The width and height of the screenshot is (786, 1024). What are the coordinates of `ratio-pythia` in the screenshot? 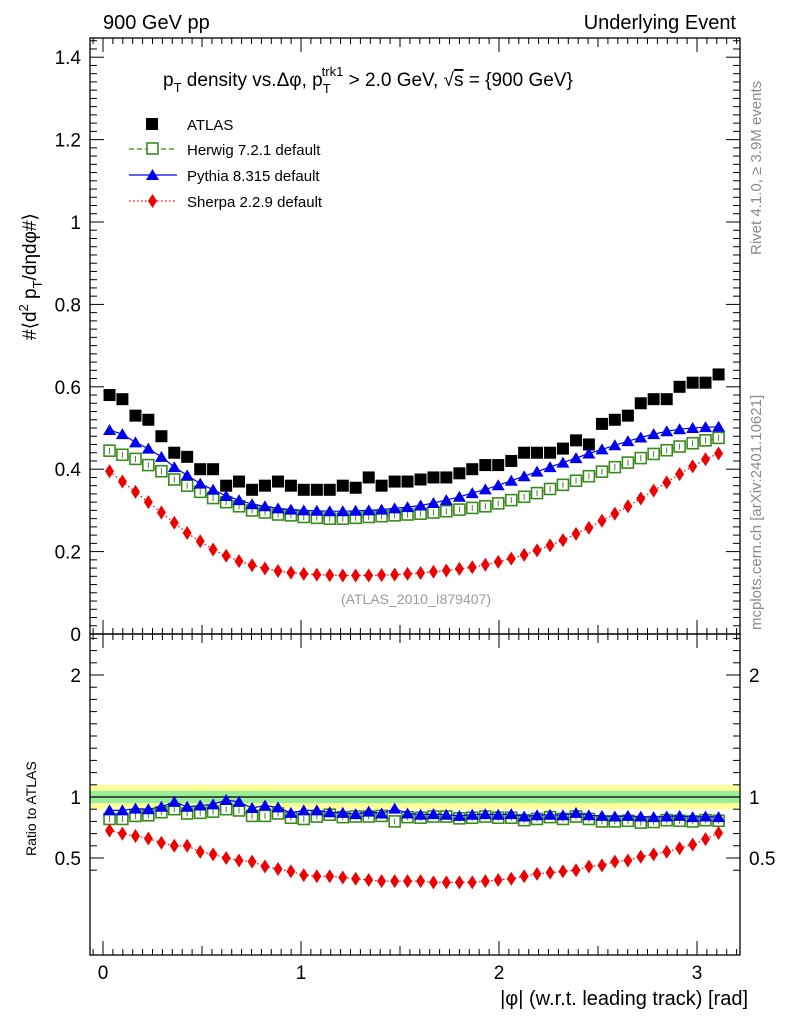 It's located at (414, 808).